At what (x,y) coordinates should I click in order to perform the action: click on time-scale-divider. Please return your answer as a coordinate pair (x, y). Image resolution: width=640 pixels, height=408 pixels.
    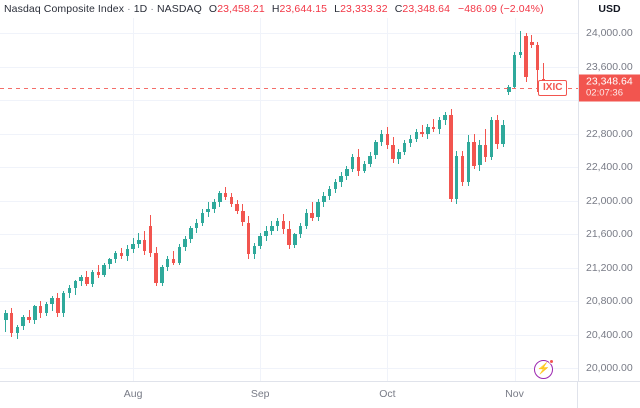
    Looking at the image, I should click on (577, 395).